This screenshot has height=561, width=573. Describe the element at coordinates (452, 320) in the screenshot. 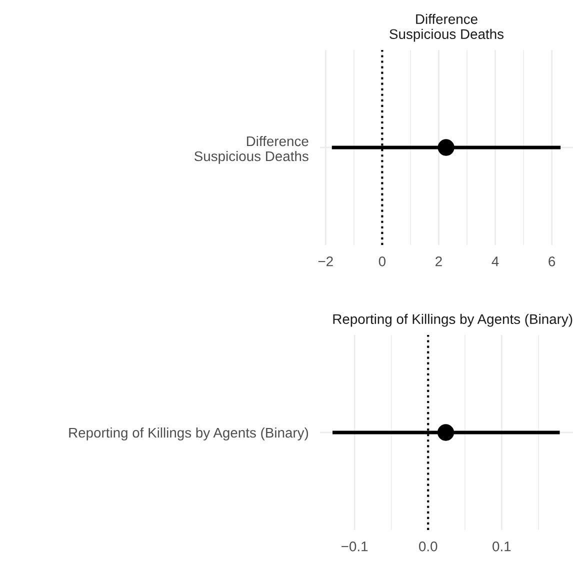

I see `chart-title: Reporting of Killings by Agents (Binary)` at that location.